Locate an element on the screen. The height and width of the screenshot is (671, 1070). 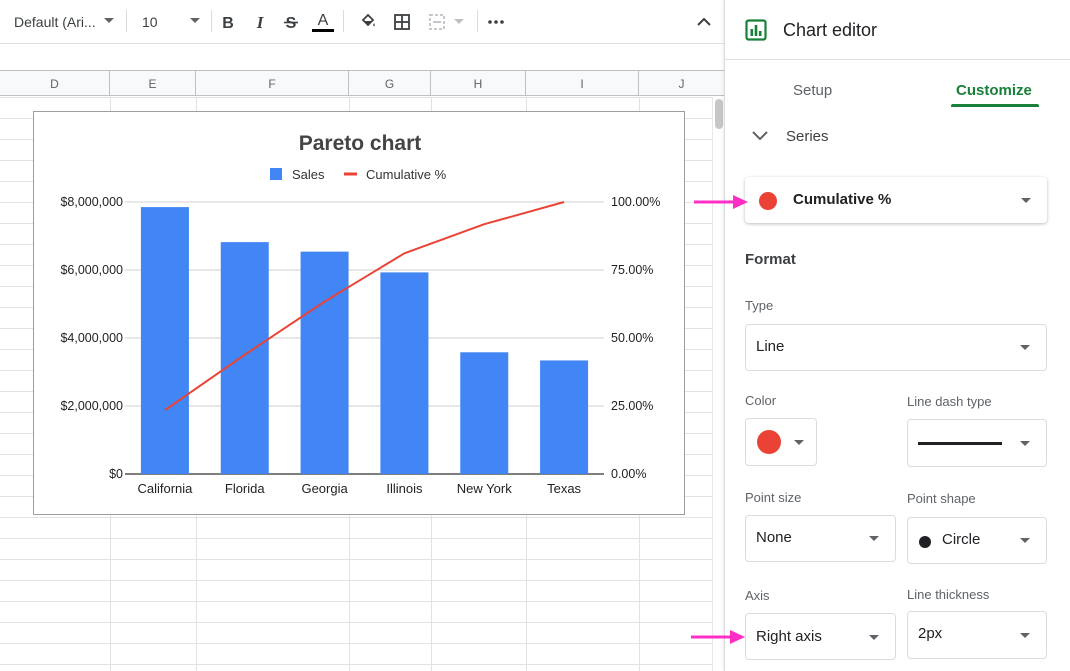
bold-icon: B is located at coordinates (228, 22).